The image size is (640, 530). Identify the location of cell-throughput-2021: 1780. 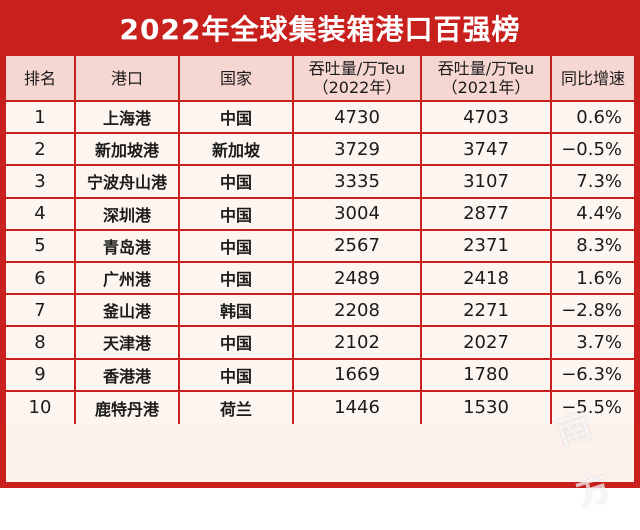
(487, 375).